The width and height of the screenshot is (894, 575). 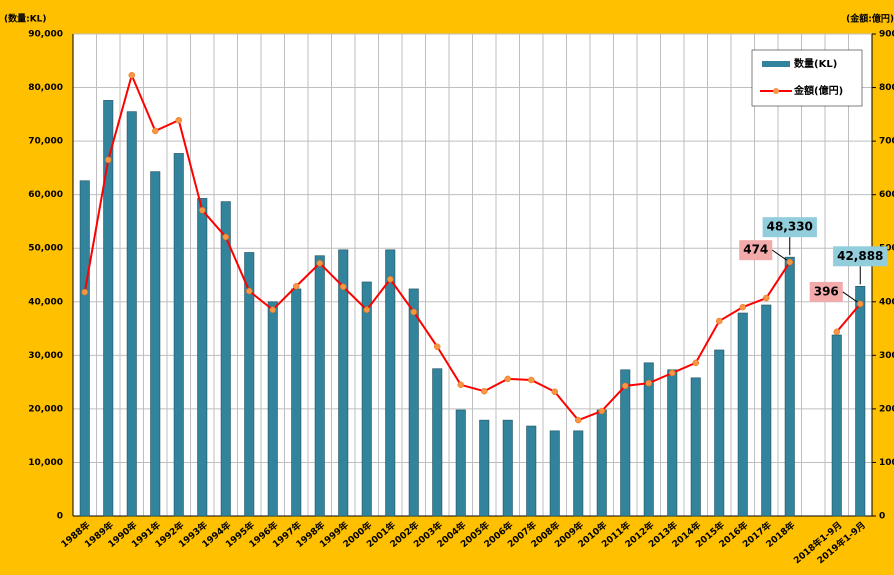 I want to click on legend-label: 数量(KL), so click(x=815, y=63).